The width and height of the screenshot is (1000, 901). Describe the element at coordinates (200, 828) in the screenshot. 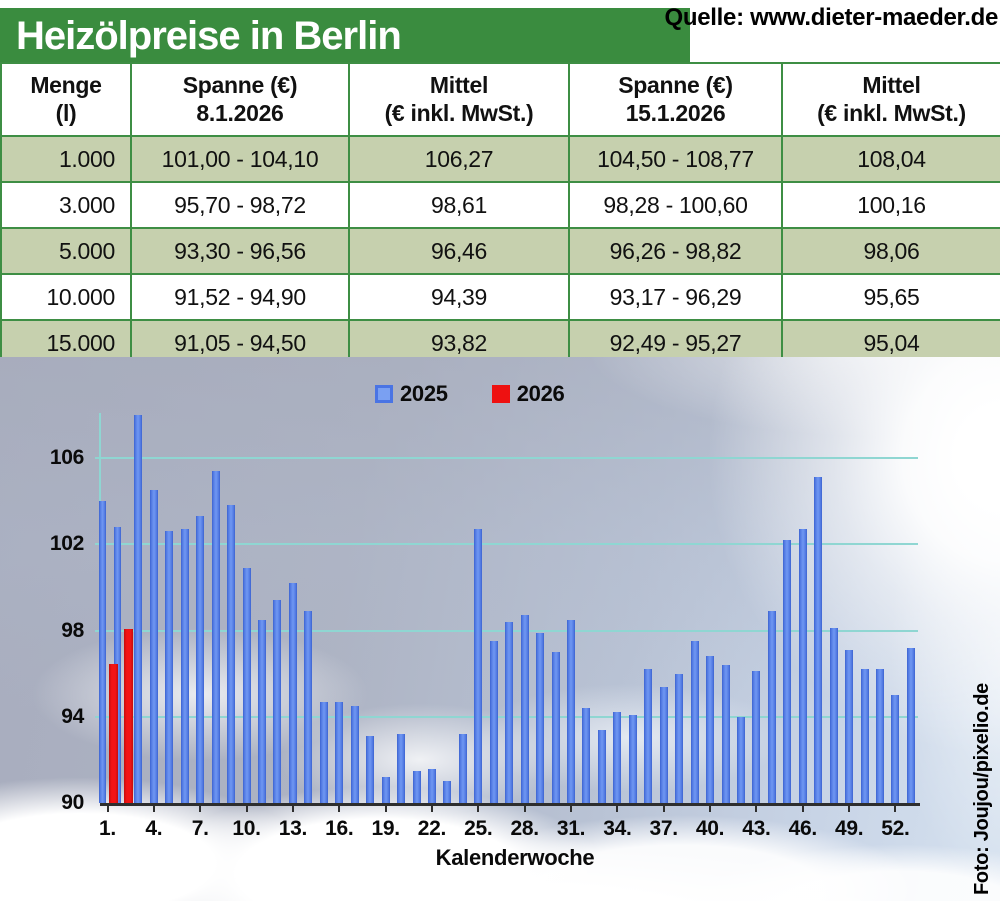

I see `x-axis-tick-label: 7.` at that location.